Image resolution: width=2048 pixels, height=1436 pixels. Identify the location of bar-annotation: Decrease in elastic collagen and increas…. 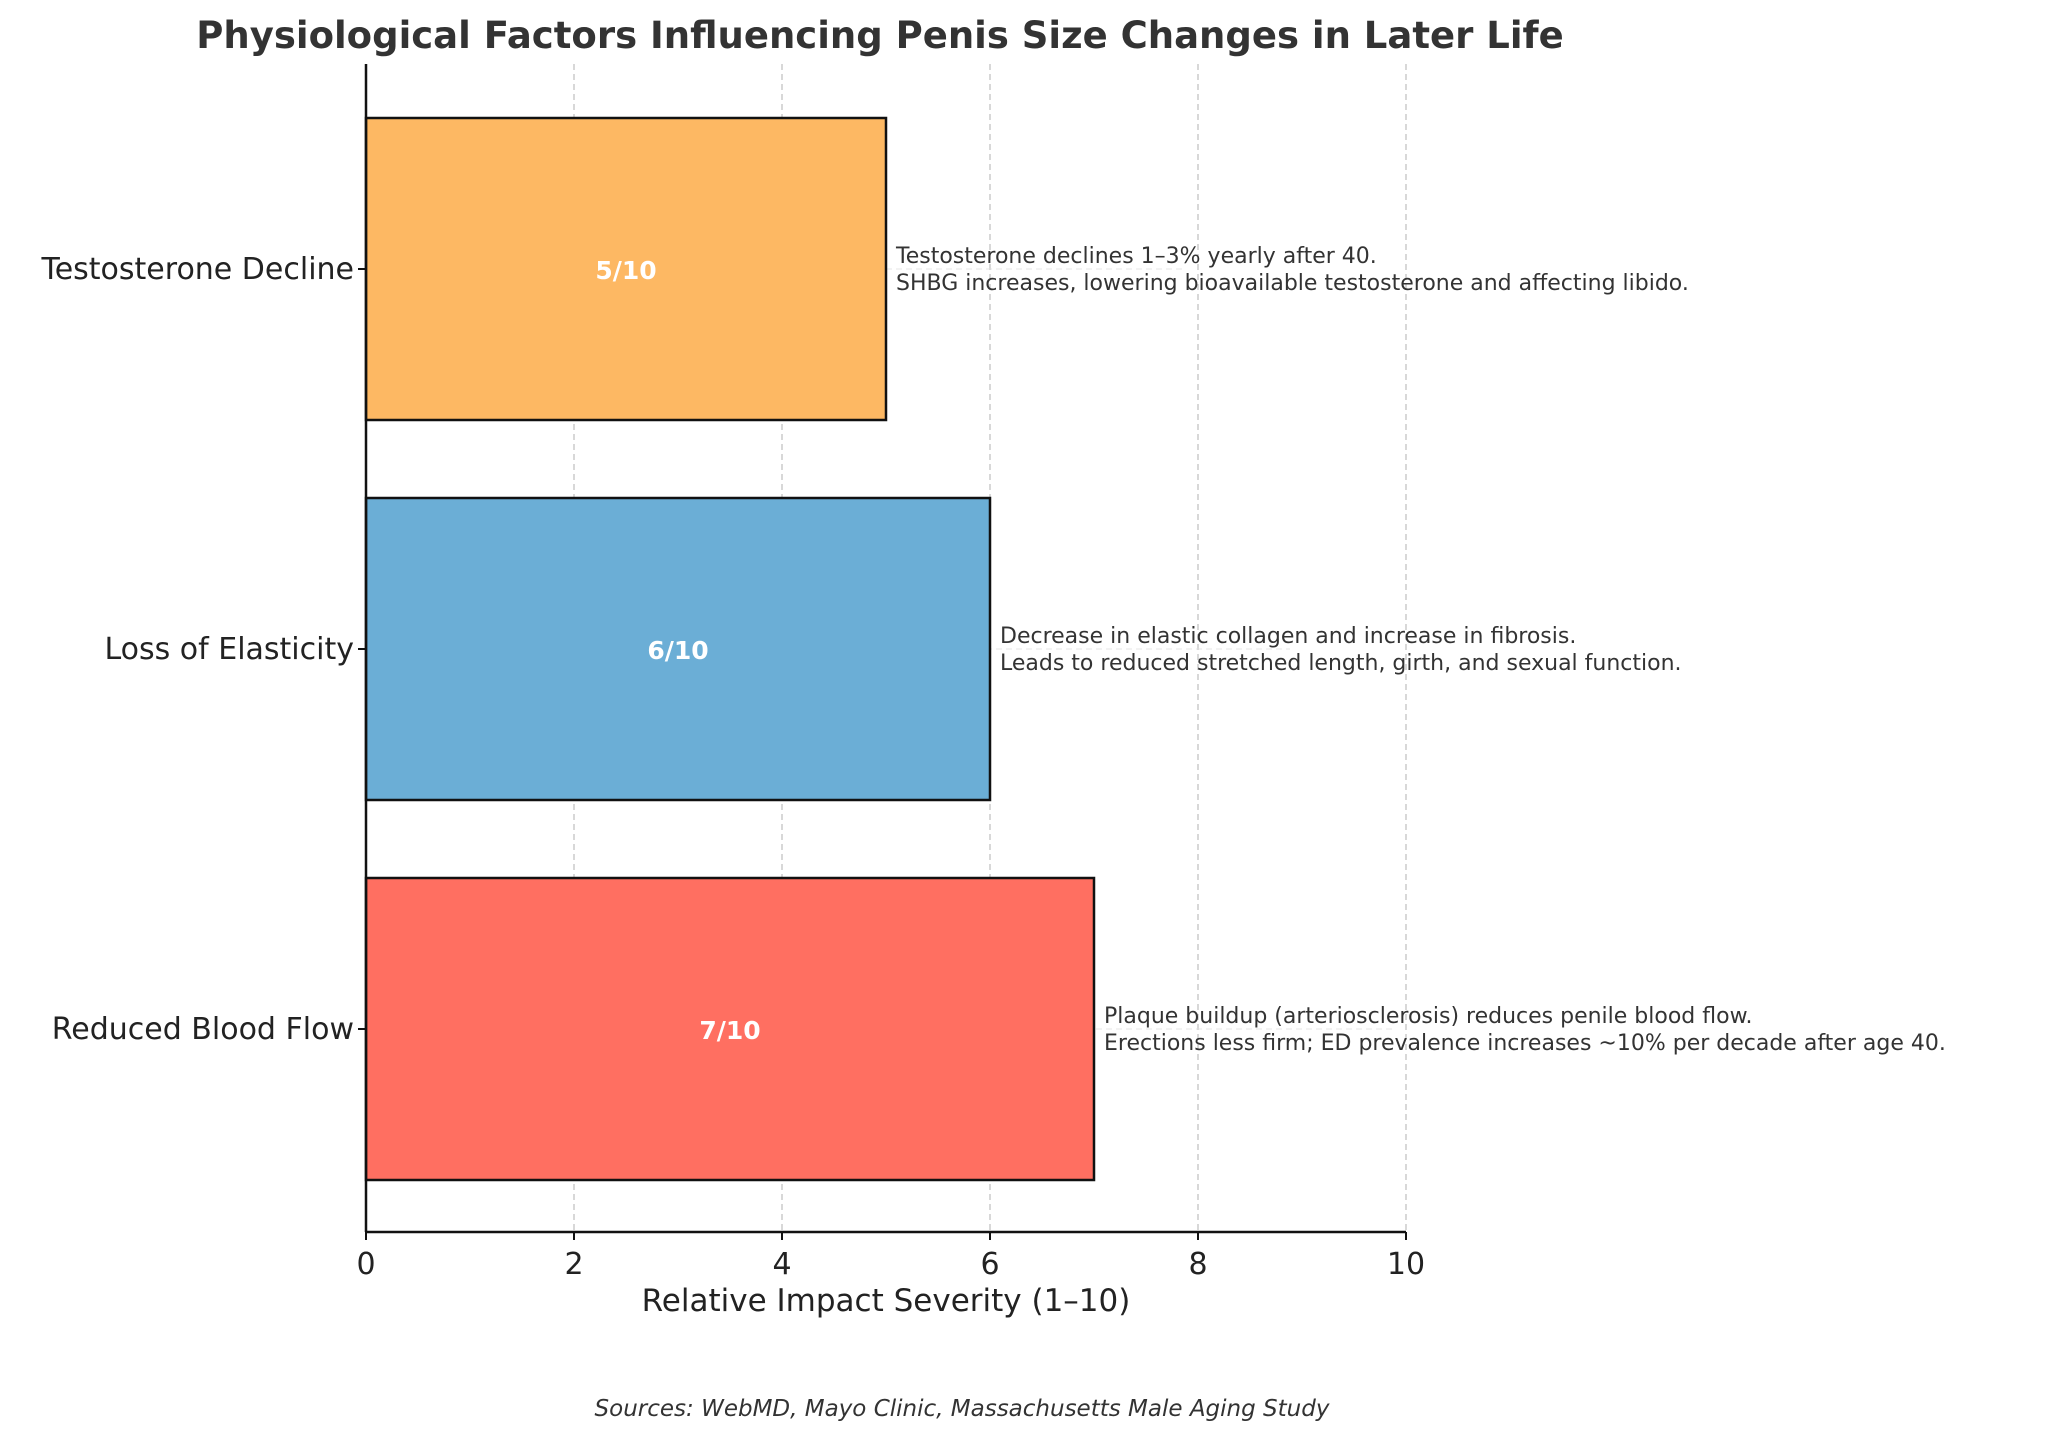
(1288, 636).